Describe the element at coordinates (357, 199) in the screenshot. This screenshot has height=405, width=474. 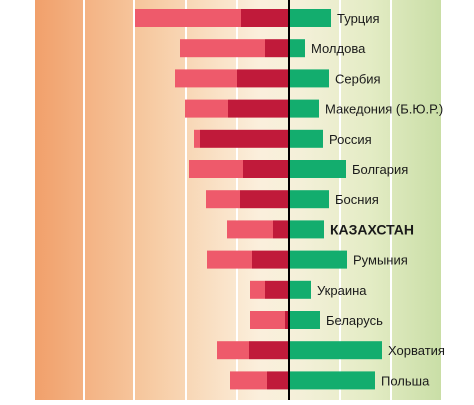
I see `category-label-7: Босния` at that location.